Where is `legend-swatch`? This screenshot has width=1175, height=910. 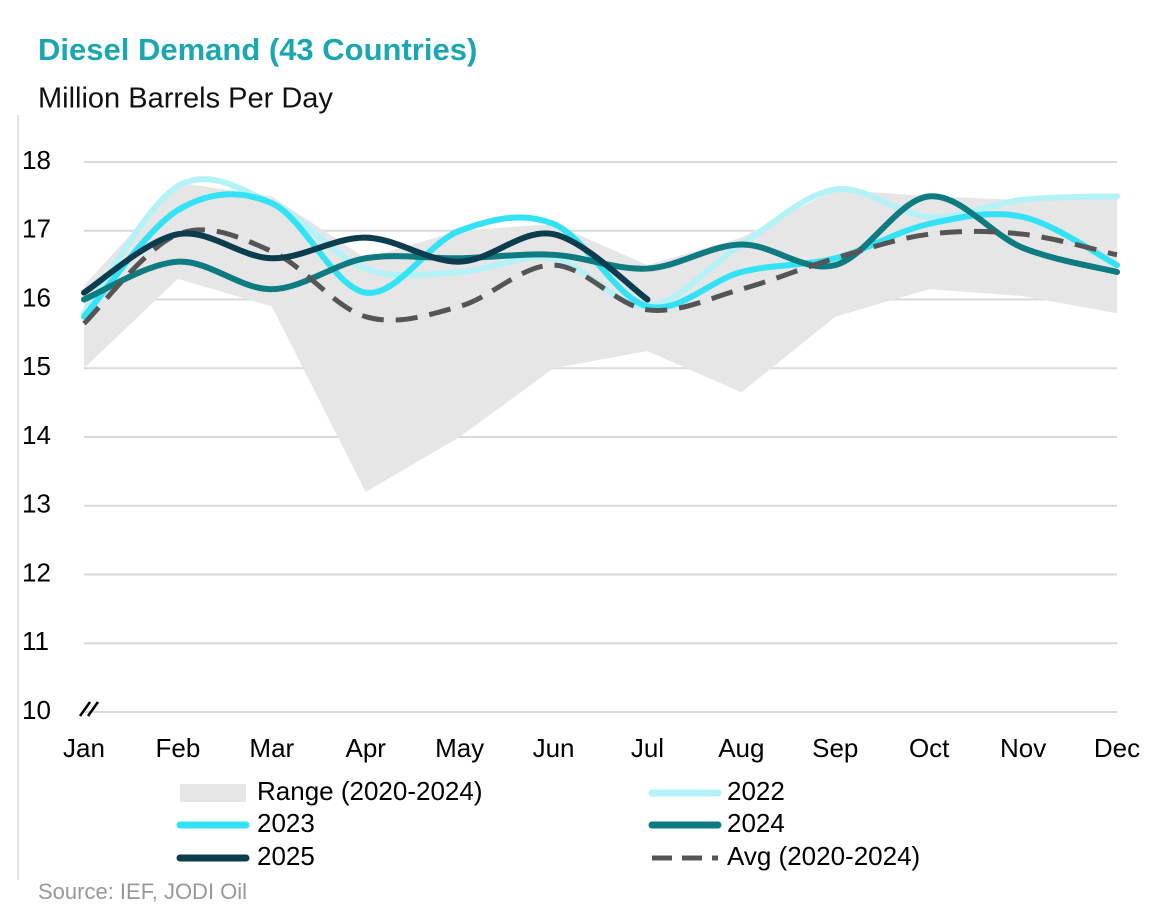
legend-swatch is located at coordinates (213, 793).